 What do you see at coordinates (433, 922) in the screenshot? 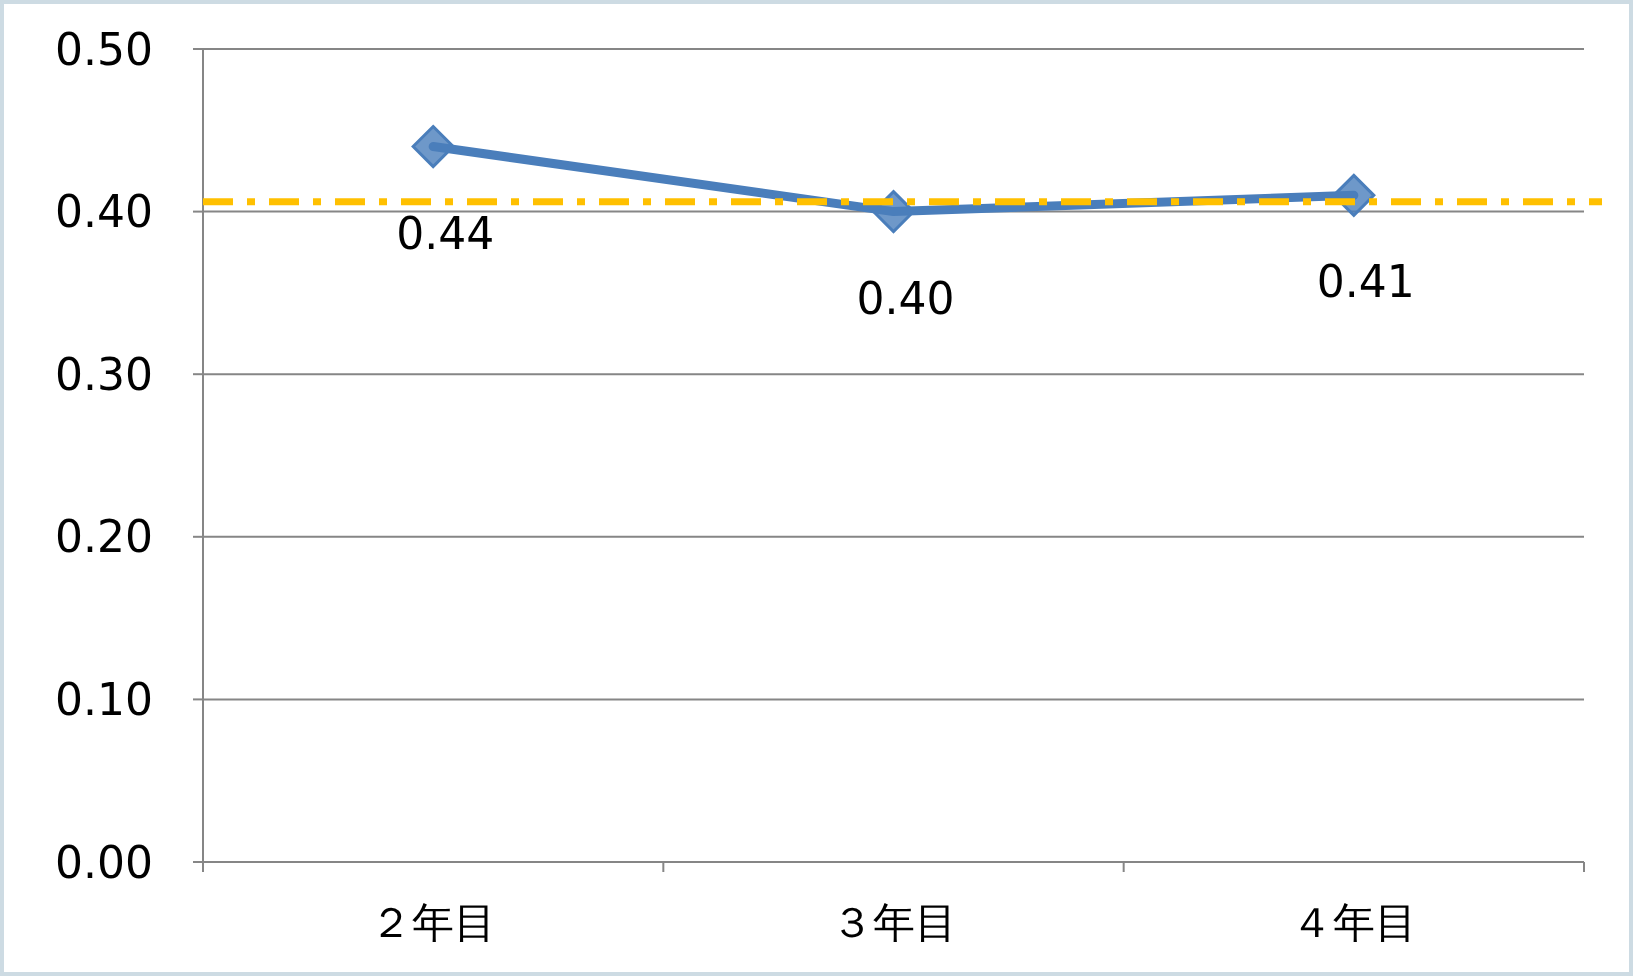
I see `x-tick-label: ２年目` at bounding box center [433, 922].